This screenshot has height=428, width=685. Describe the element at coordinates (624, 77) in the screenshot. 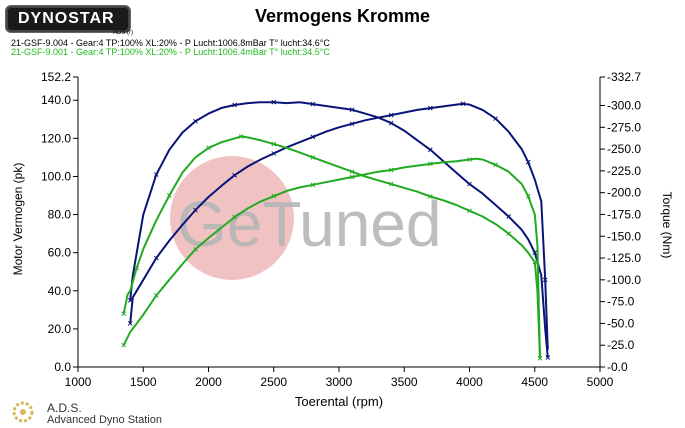

I see `y-right-tick-label: -332.7` at that location.